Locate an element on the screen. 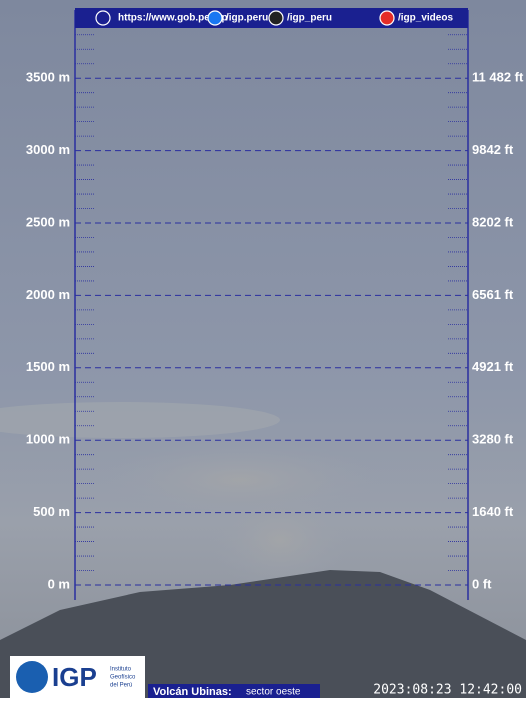 Image resolution: width=526 pixels, height=703 pixels. right-label: 8202 ft is located at coordinates (493, 221).